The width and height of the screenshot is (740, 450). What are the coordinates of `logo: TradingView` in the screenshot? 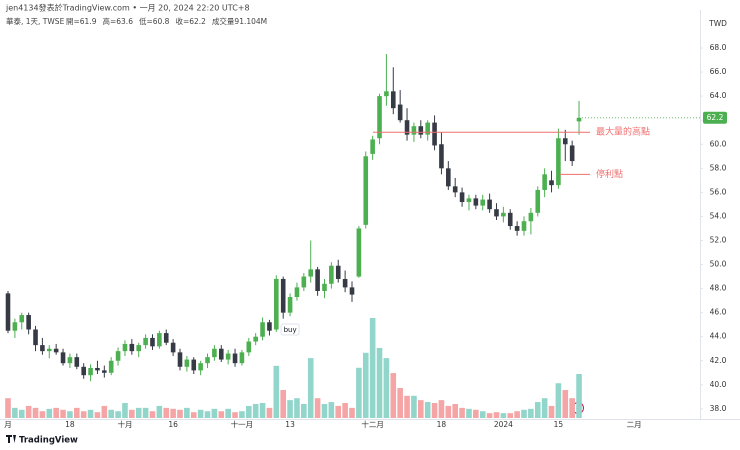 It's located at (42, 440).